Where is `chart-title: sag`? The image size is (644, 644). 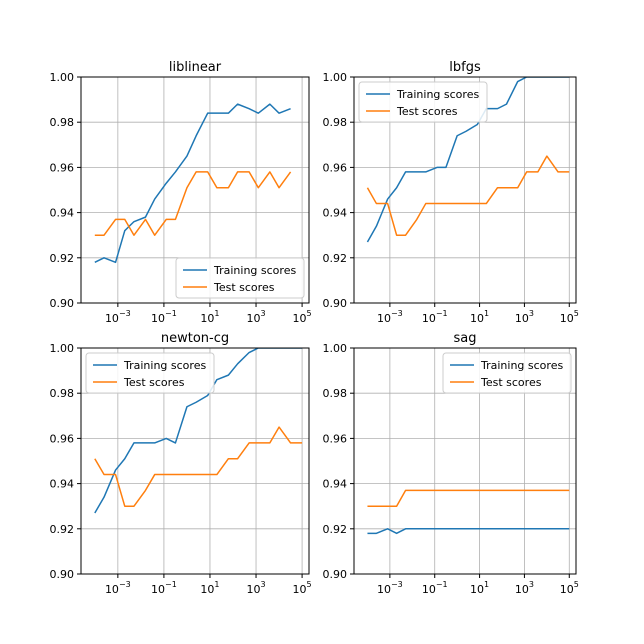
chart-title: sag is located at coordinates (465, 338).